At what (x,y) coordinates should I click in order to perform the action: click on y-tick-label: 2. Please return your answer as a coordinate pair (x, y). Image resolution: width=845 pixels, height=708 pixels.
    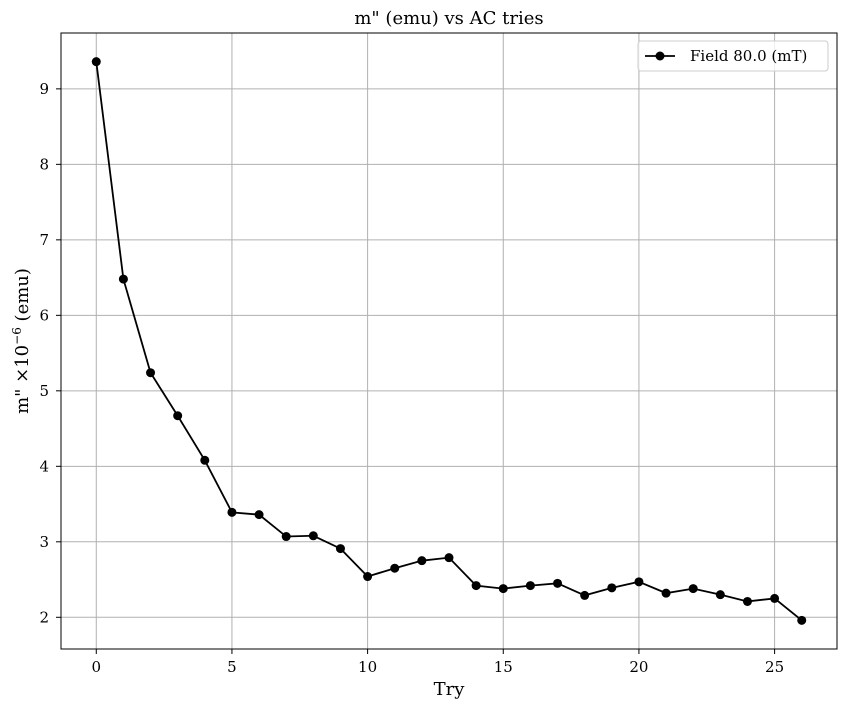
    Looking at the image, I should click on (44, 617).